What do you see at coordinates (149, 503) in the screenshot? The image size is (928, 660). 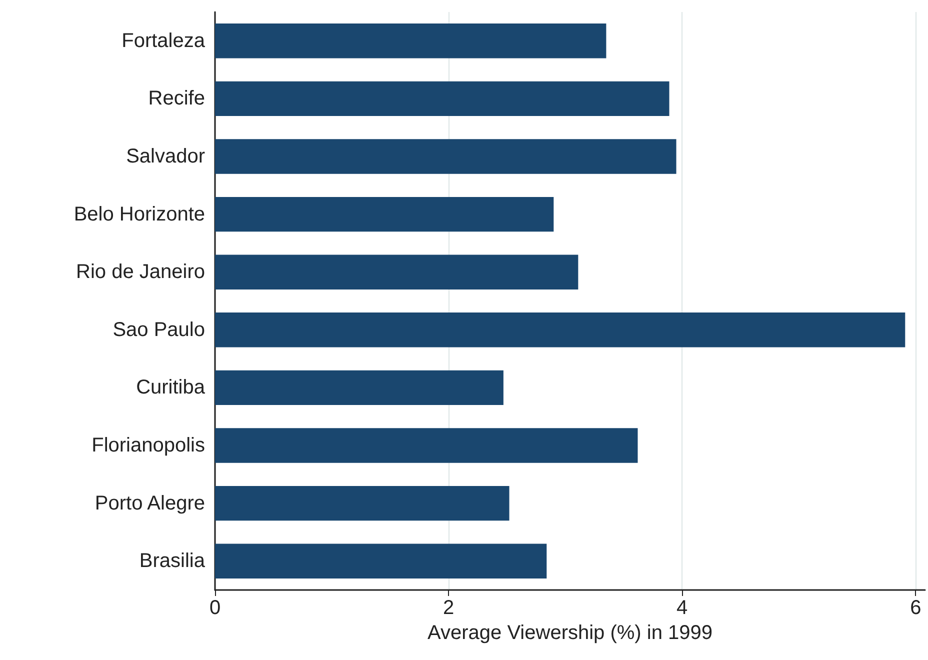 I see `y-tick-label: Porto Alegre` at bounding box center [149, 503].